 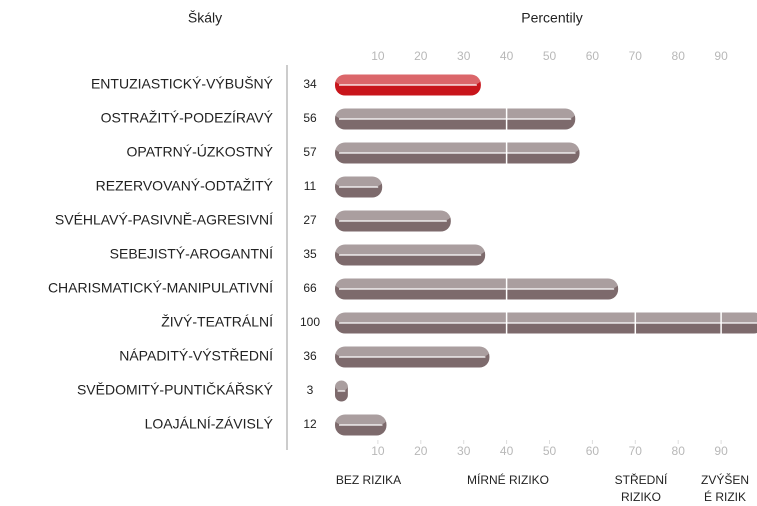 What do you see at coordinates (200, 152) in the screenshot?
I see `category-label: OPATRNÝ-ÚZKOSTNÝ` at bounding box center [200, 152].